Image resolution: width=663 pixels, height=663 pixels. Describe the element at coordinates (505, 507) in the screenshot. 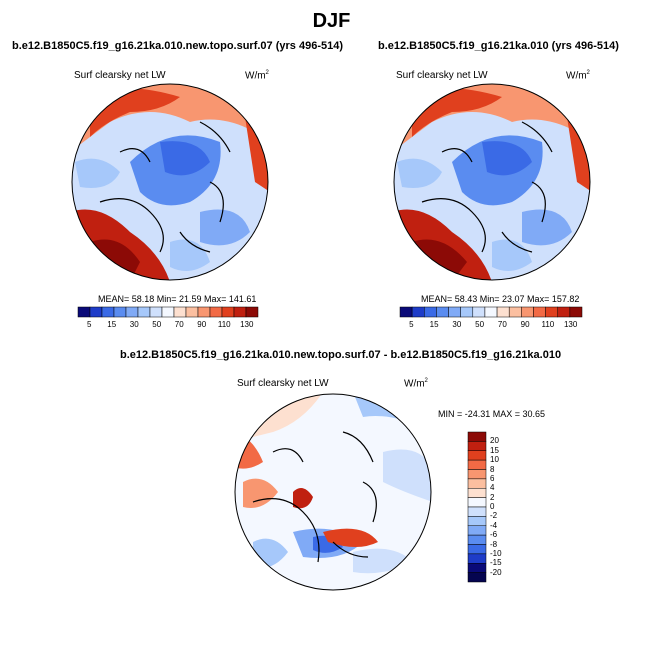

I see `panel-3-colorbar-ticks: 20 15 10 8 6 4 2 0 -2 -4 -6 -8 -10 -15 -20` at that location.